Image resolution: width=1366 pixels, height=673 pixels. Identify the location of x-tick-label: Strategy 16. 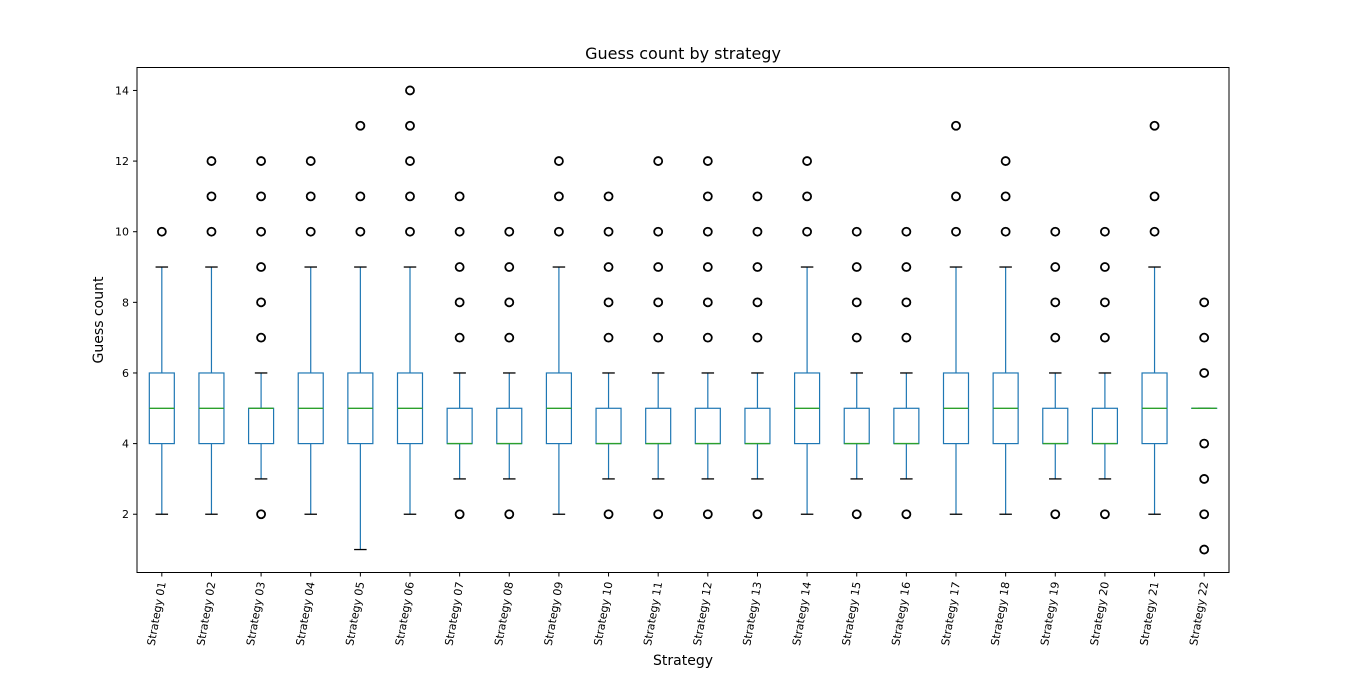
(901, 614).